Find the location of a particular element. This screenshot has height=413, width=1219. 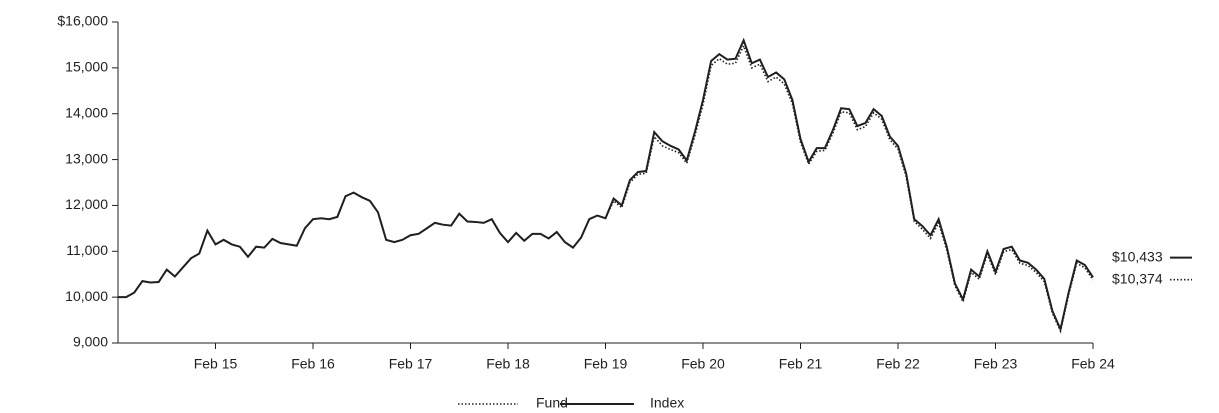

x-tick-label: Feb 22 is located at coordinates (898, 364).